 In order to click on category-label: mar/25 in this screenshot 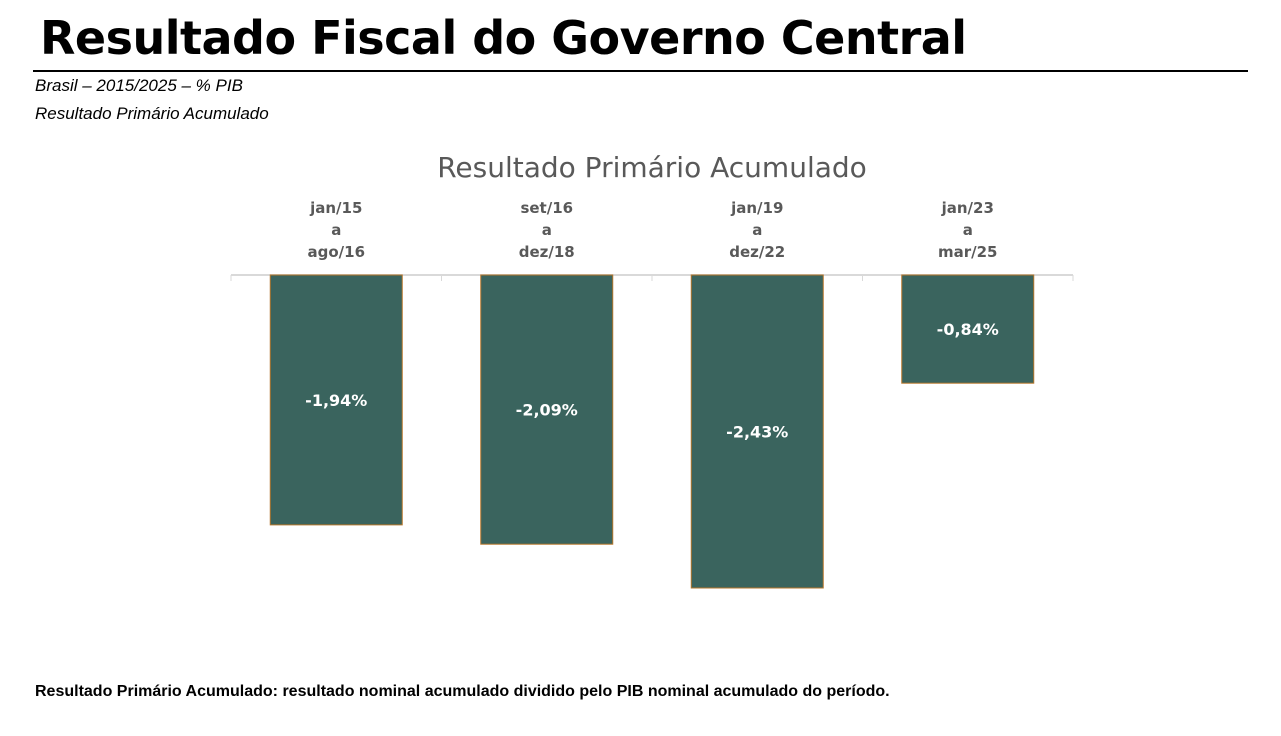, I will do `click(968, 252)`.